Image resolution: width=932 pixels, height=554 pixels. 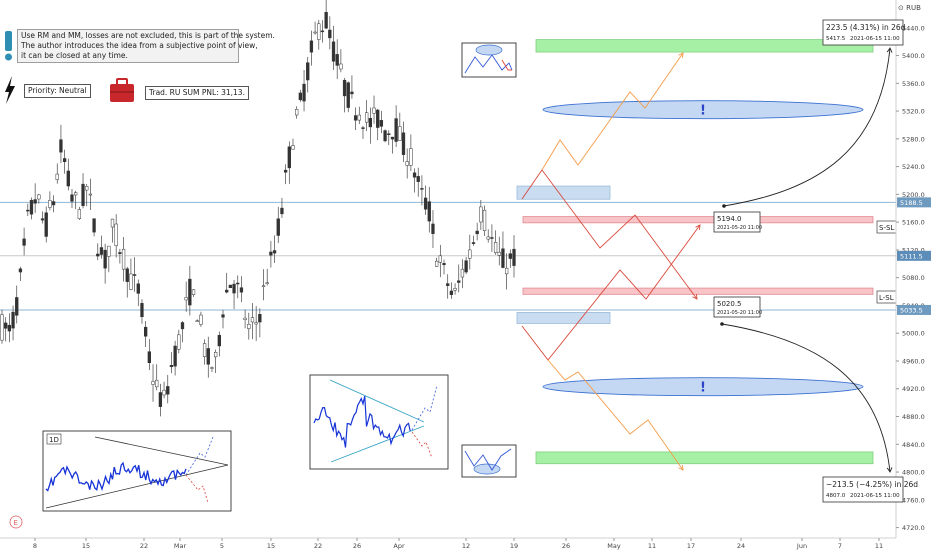 I want to click on target-box-up, so click(x=863, y=32).